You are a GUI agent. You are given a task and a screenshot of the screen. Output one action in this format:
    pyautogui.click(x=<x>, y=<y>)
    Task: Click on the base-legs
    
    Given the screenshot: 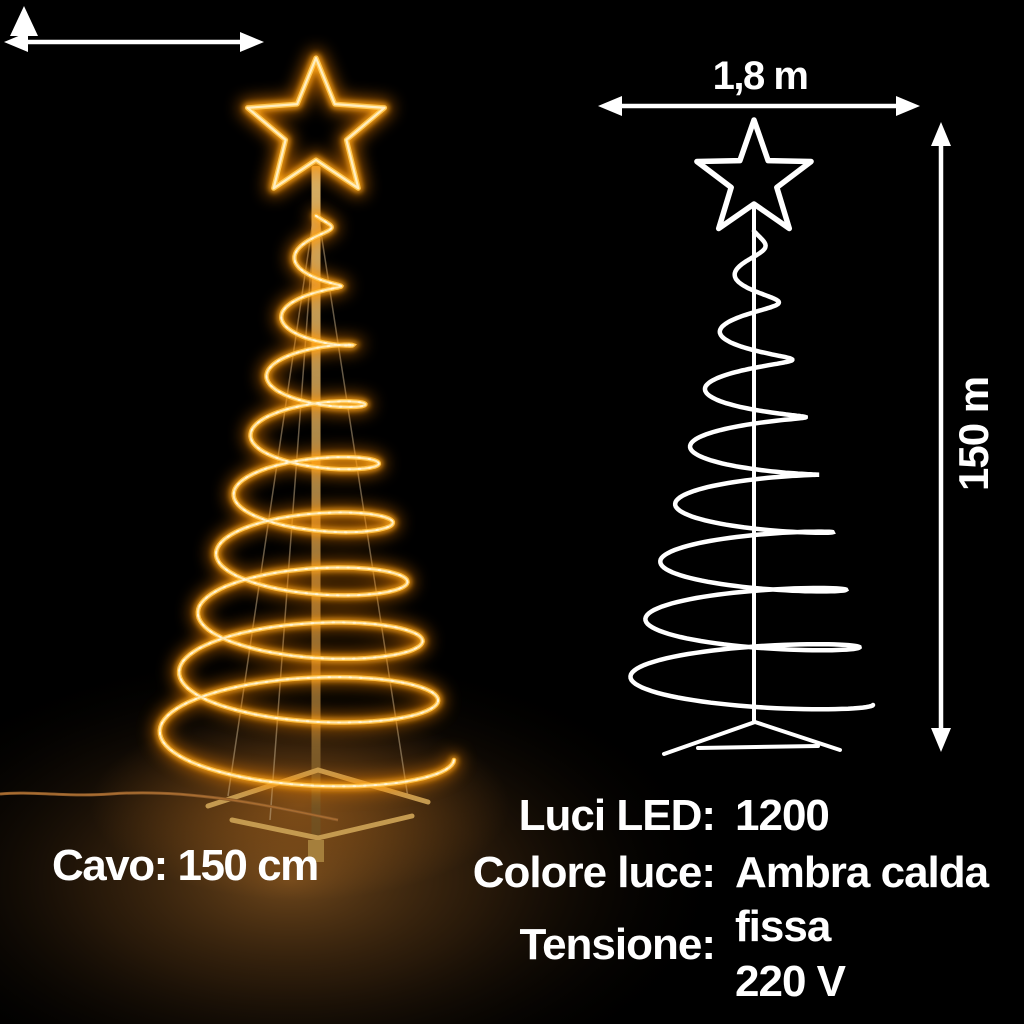 What is the action you would take?
    pyautogui.click(x=318, y=804)
    